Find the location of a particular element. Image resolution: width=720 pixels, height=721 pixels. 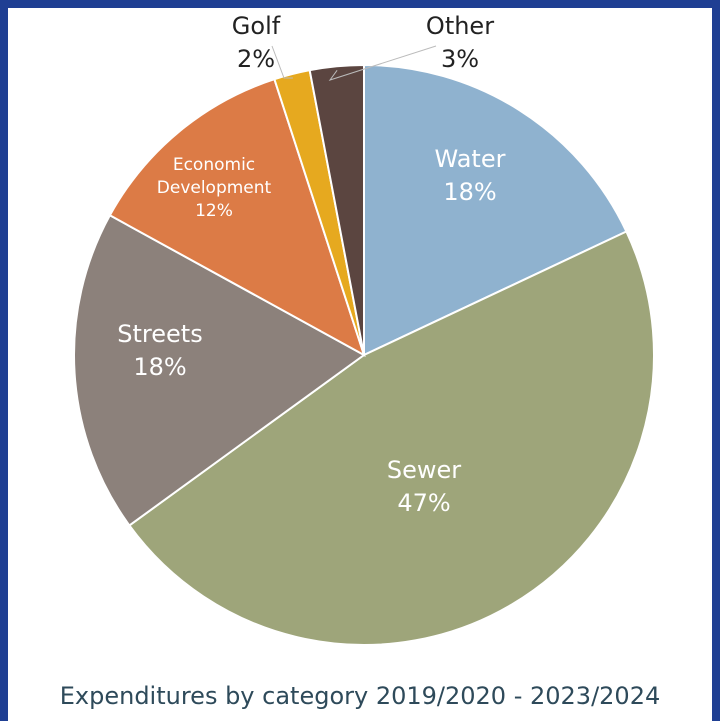

slice-label-economic-development: Economic Development 12% is located at coordinates (214, 188).